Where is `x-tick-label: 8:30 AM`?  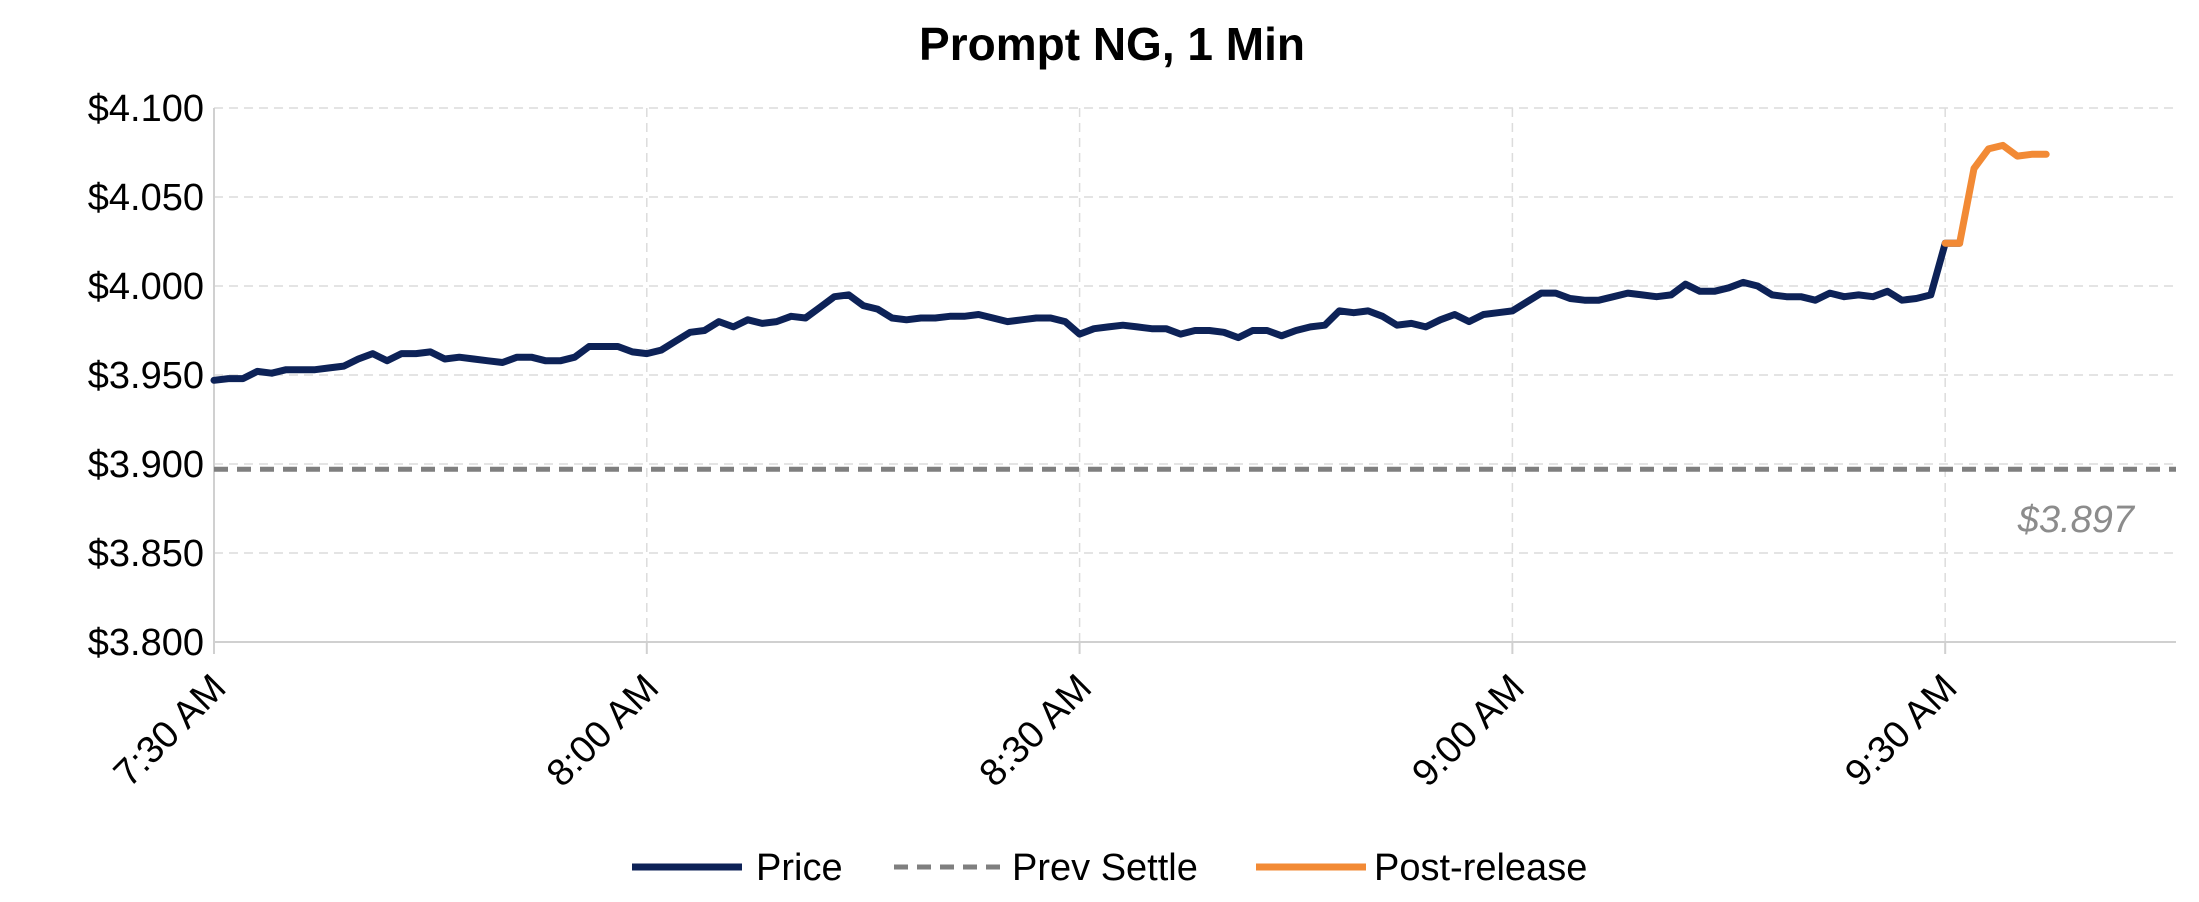 x-tick-label: 8:30 AM is located at coordinates (1036, 731).